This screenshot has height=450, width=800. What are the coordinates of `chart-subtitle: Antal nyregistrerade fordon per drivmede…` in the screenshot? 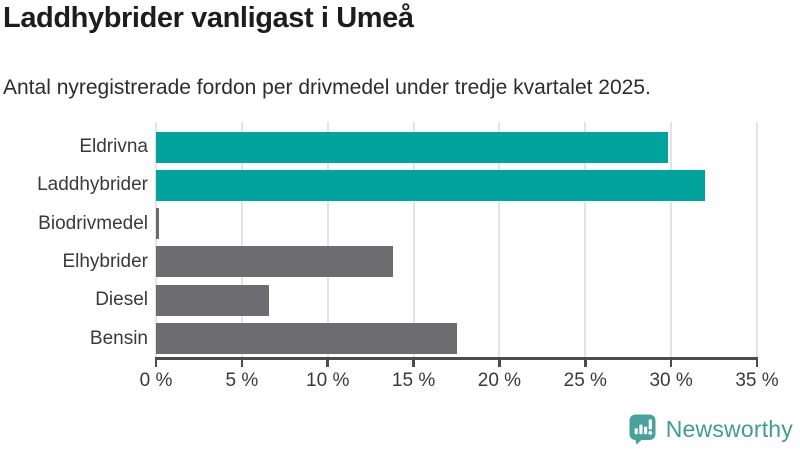 It's located at (327, 87).